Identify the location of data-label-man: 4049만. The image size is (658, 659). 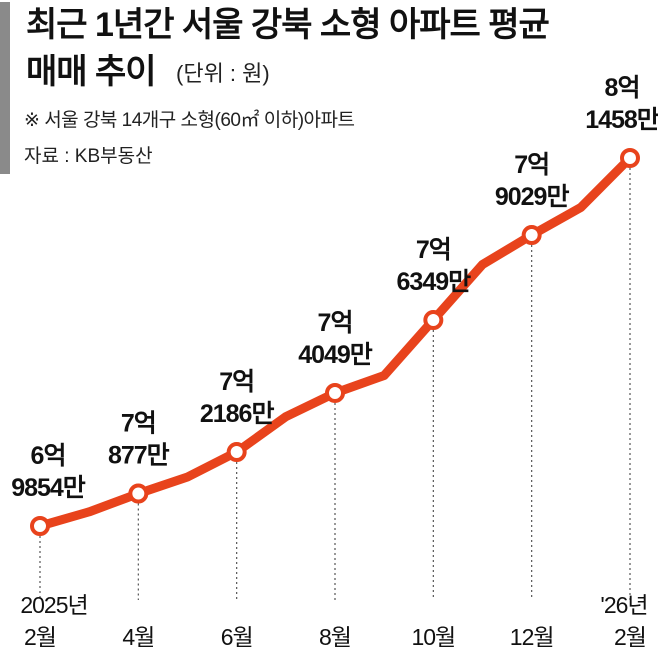
(335, 355).